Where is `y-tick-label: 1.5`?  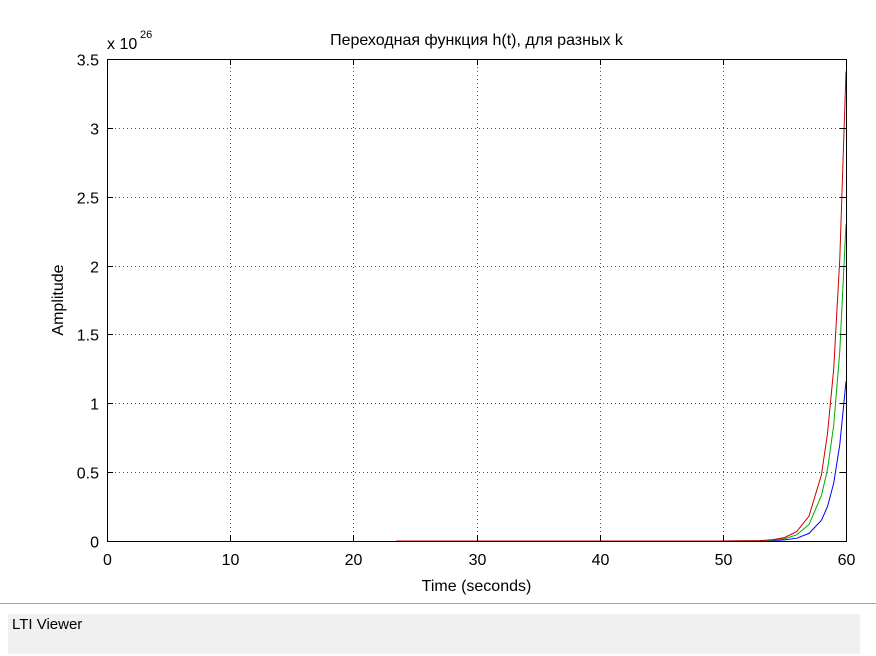 y-tick-label: 1.5 is located at coordinates (88, 336).